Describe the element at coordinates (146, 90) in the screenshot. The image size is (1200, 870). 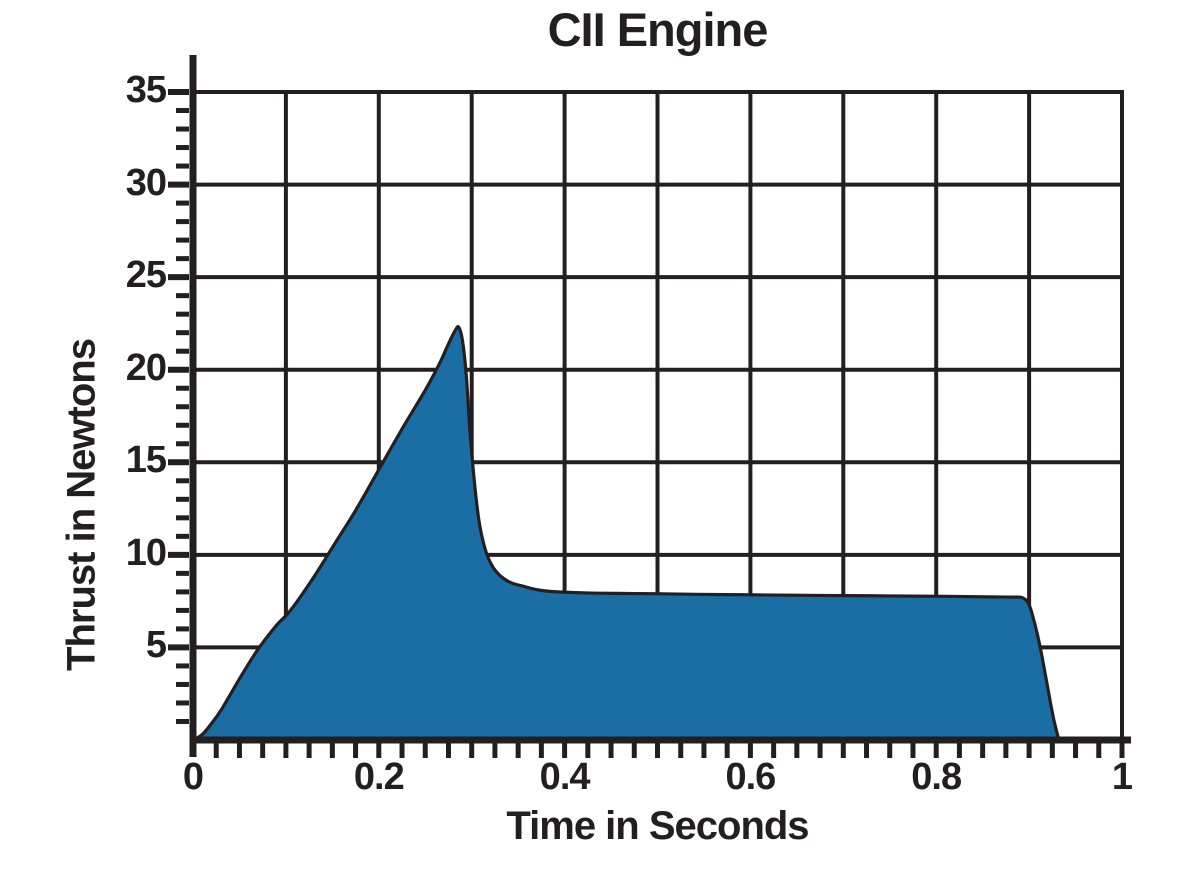
I see `y-tick-label: 35` at that location.